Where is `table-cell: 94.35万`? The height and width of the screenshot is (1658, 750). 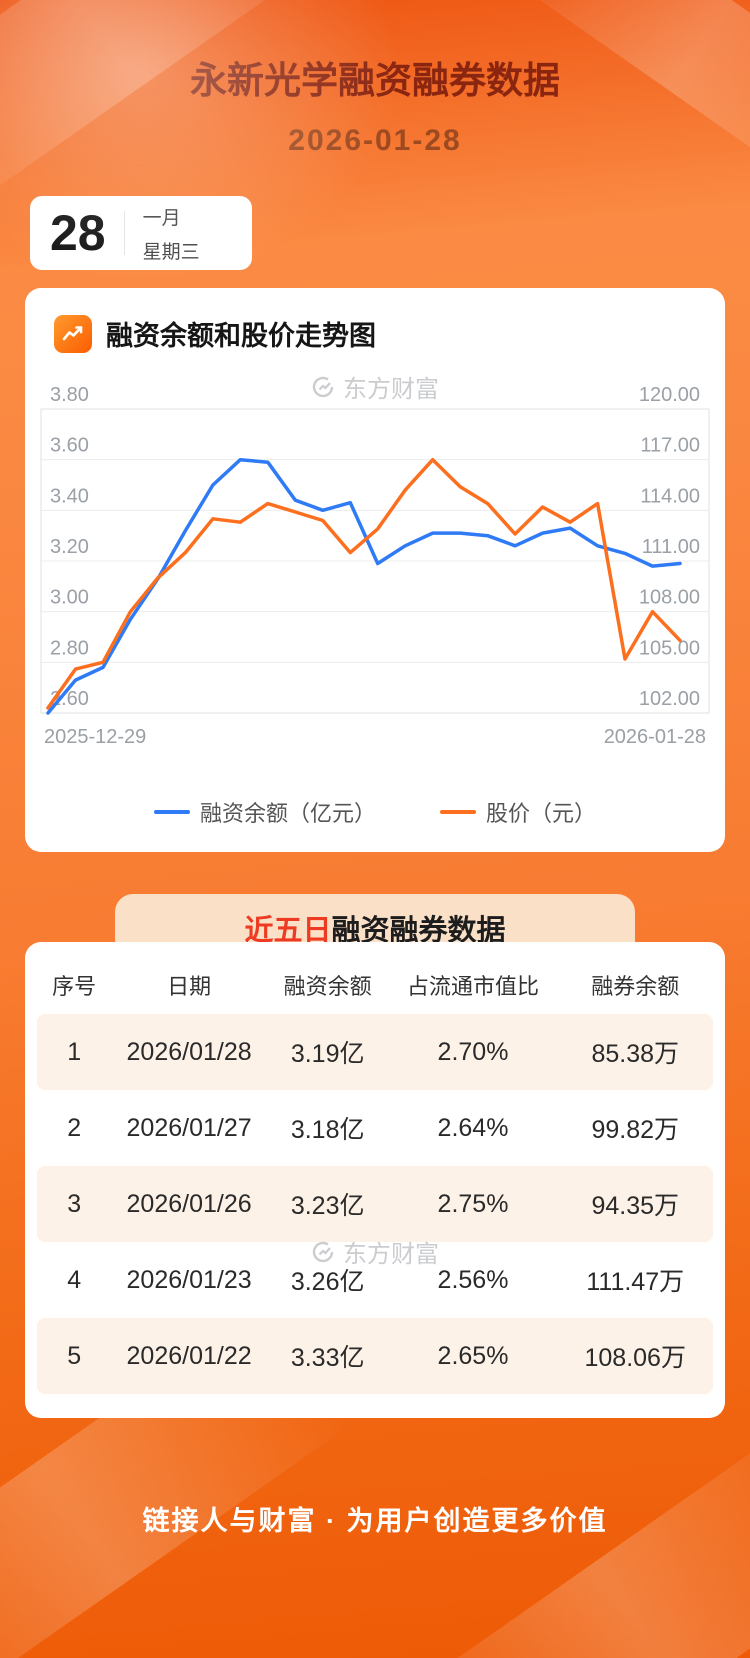 table-cell: 94.35万 is located at coordinates (635, 1206).